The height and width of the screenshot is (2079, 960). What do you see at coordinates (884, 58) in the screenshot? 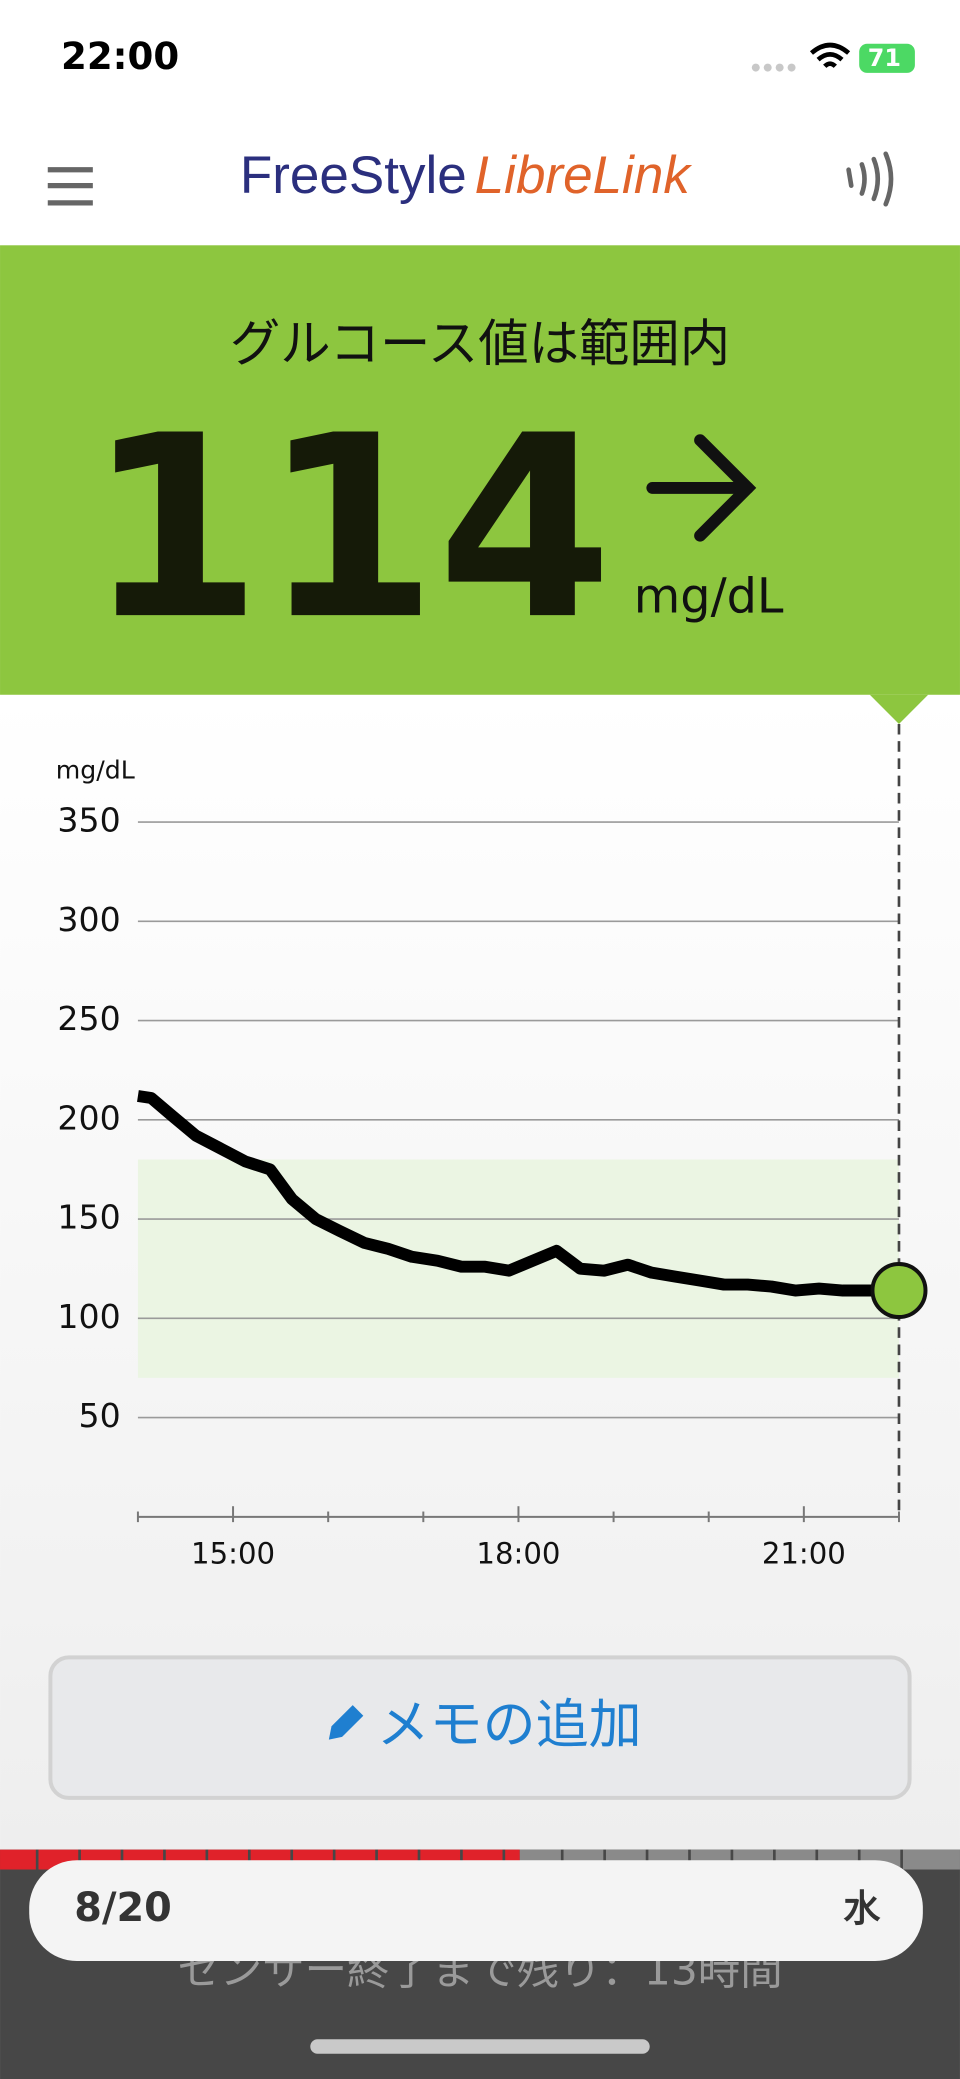
I see `battery-level: 71` at bounding box center [884, 58].